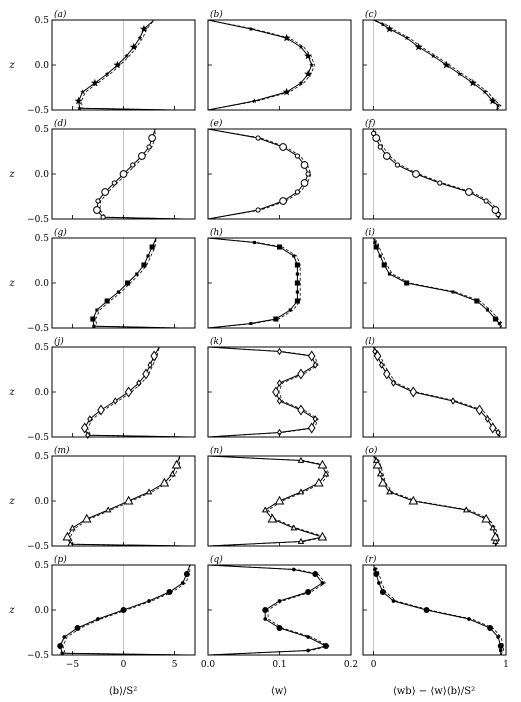  I want to click on panel-o: (o), so click(434, 496).